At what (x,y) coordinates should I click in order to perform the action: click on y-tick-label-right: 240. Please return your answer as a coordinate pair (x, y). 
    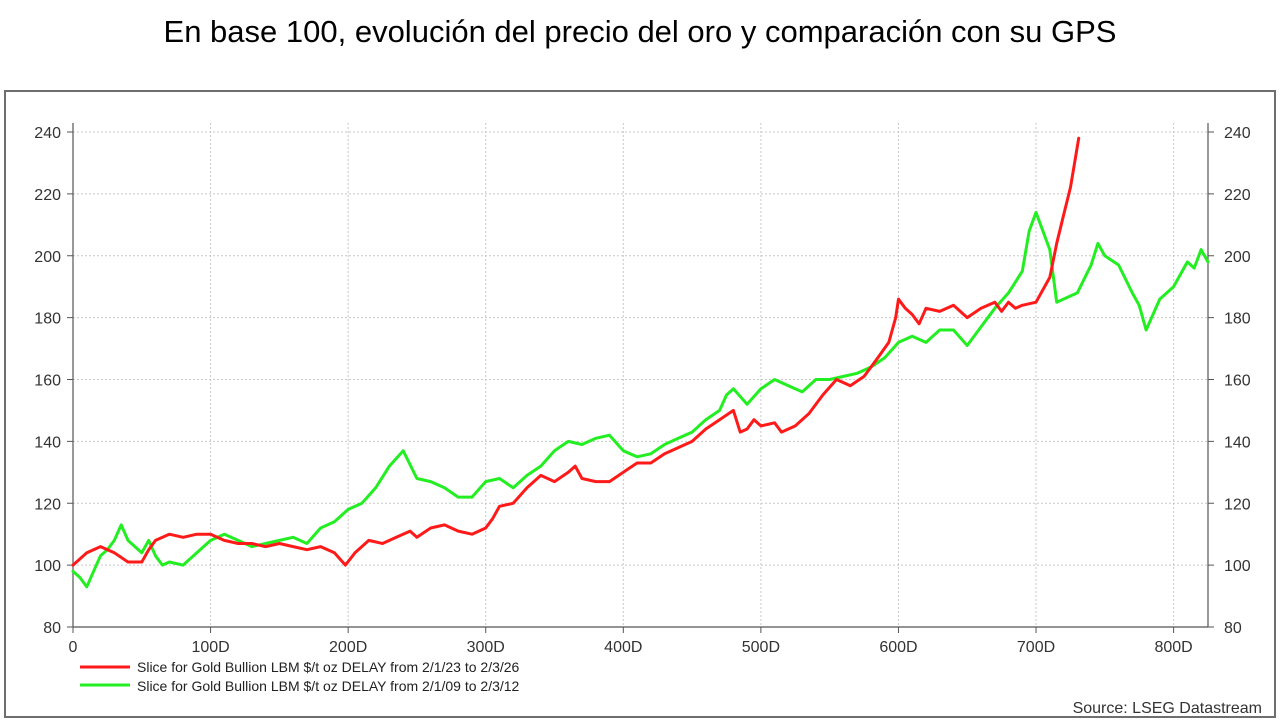
    Looking at the image, I should click on (1237, 133).